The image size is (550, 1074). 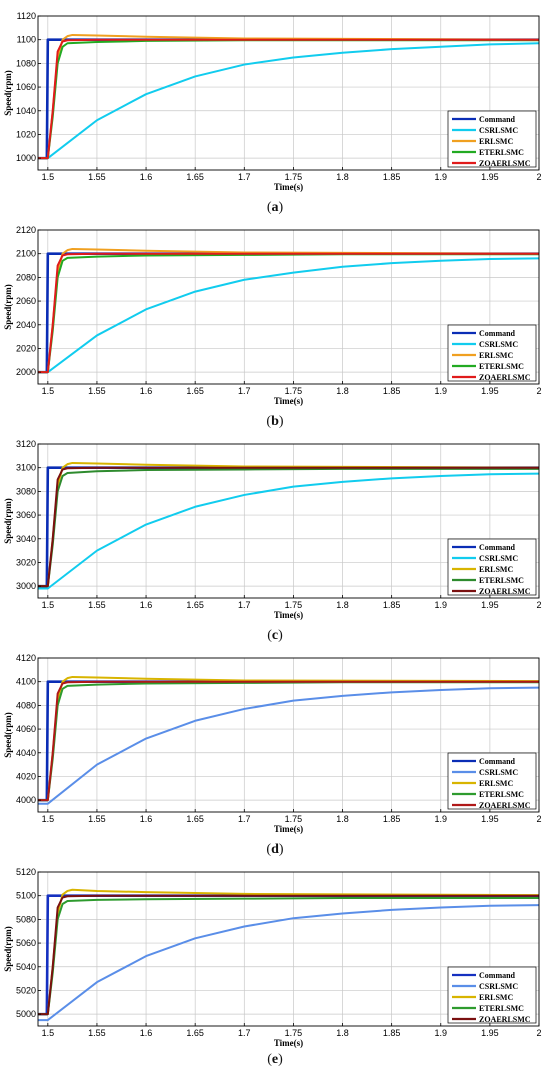 I want to click on panel-caption-letter: b, so click(x=275, y=421).